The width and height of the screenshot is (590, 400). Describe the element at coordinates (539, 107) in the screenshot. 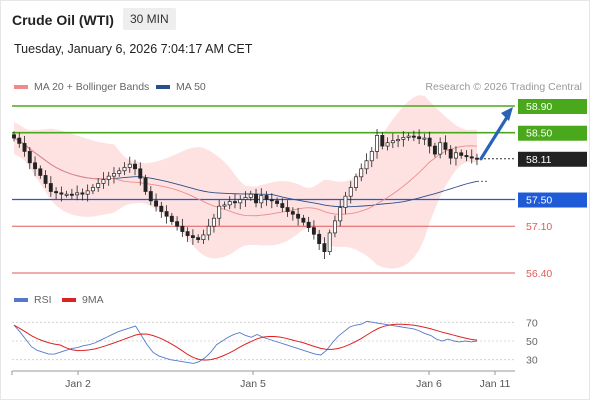

I see `level-label-58-90: 58.90` at that location.